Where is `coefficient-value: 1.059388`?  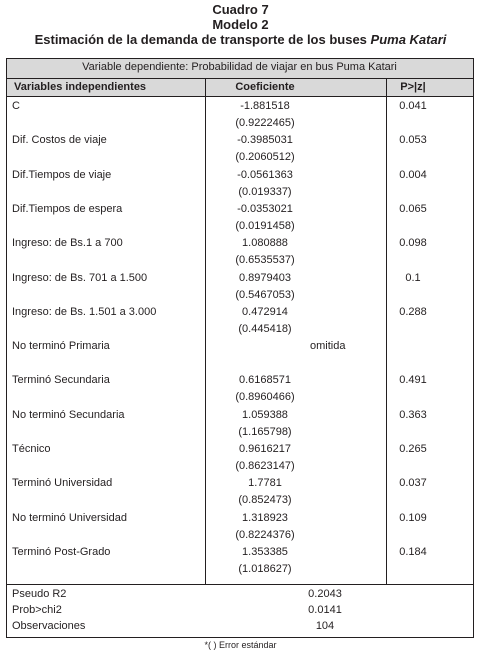 coefficient-value: 1.059388 is located at coordinates (265, 415).